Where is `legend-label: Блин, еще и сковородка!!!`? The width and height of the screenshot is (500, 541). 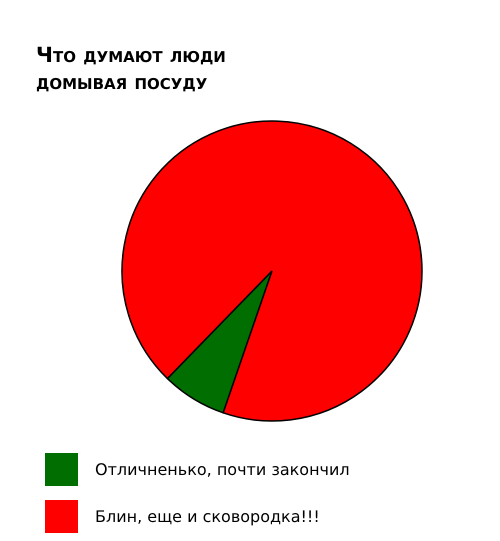 legend-label: Блин, еще и сковородка!!! is located at coordinates (207, 516).